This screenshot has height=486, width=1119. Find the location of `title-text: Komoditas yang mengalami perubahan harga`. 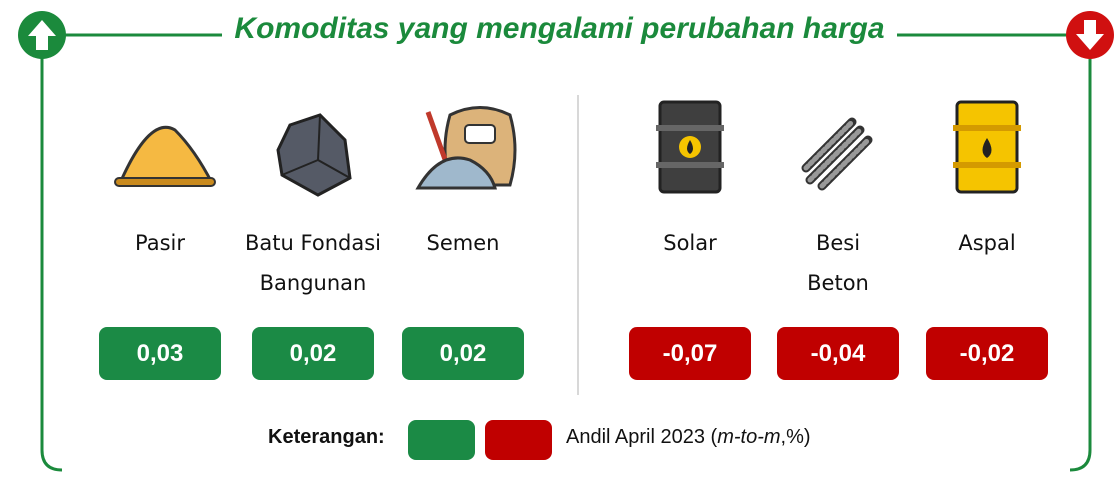

title-text: Komoditas yang mengalami perubahan harga is located at coordinates (559, 28).